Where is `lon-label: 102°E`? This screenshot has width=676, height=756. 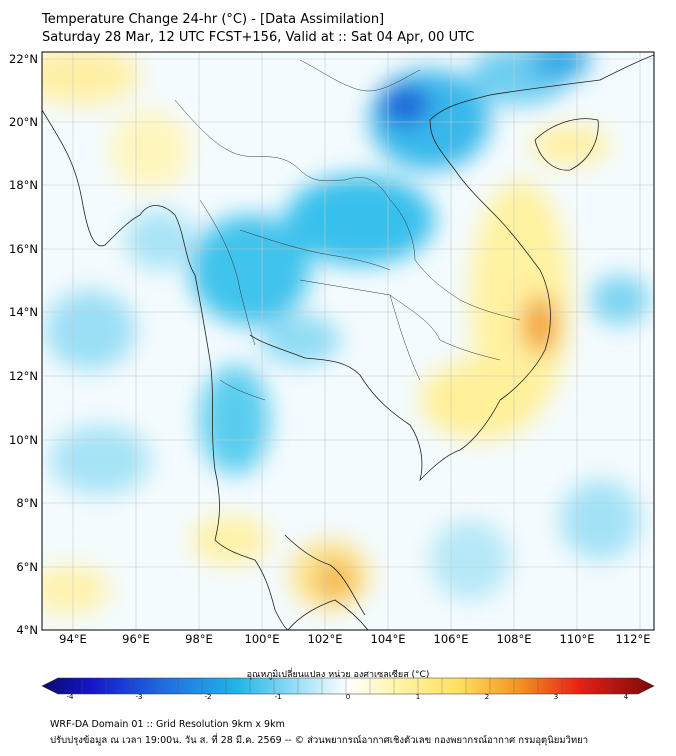 lon-label: 102°E is located at coordinates (325, 639).